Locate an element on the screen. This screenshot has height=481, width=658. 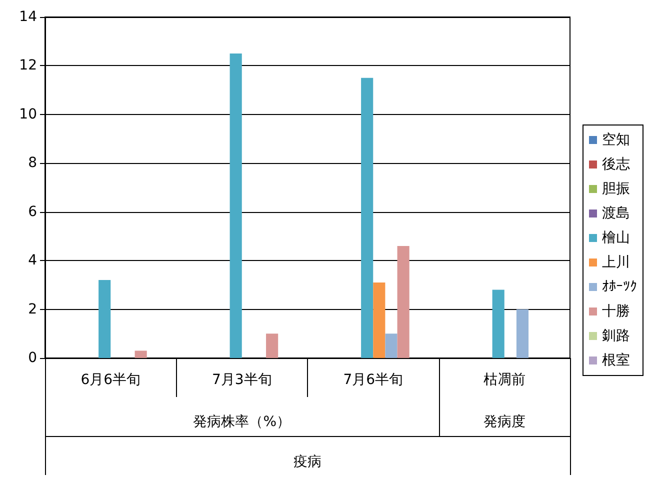
y-tick-label: 12 is located at coordinates (28, 66).